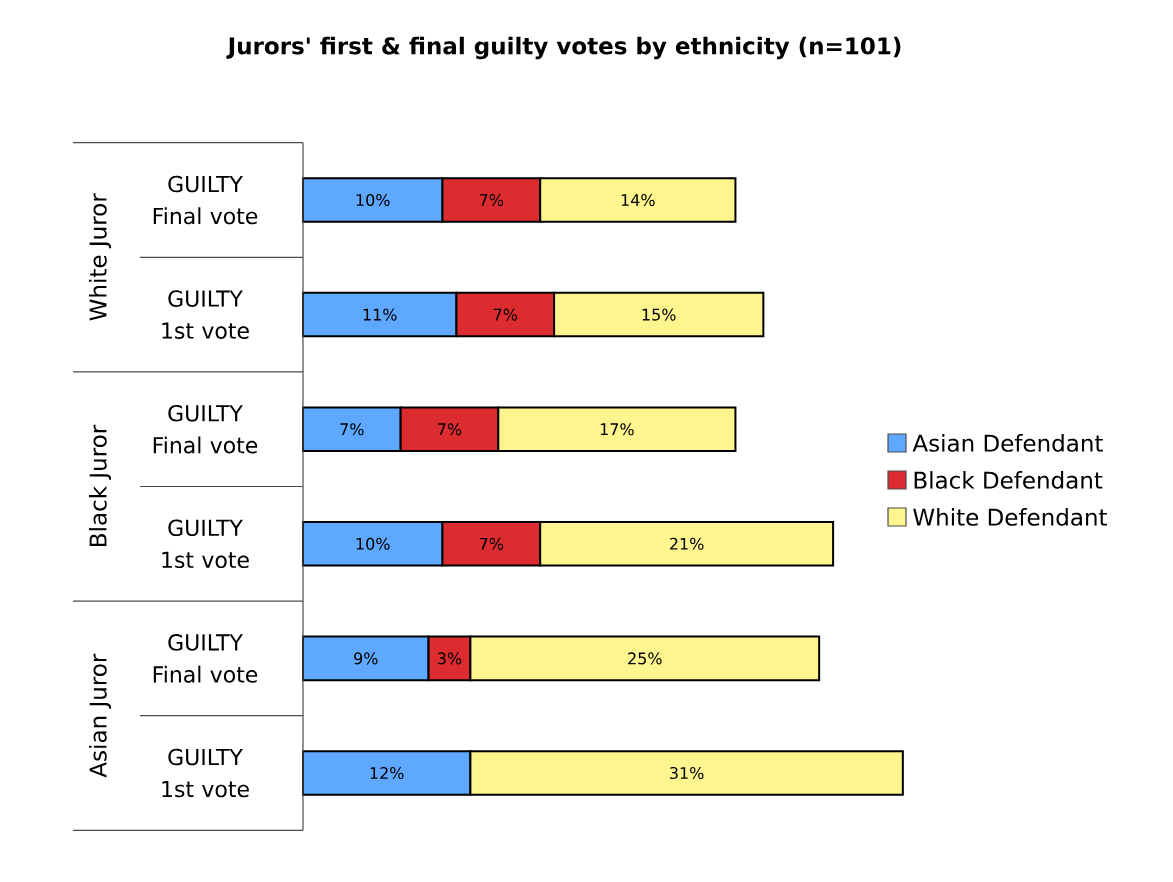 This screenshot has width=1173, height=882. Describe the element at coordinates (450, 658) in the screenshot. I see `data-label: 3%` at that location.